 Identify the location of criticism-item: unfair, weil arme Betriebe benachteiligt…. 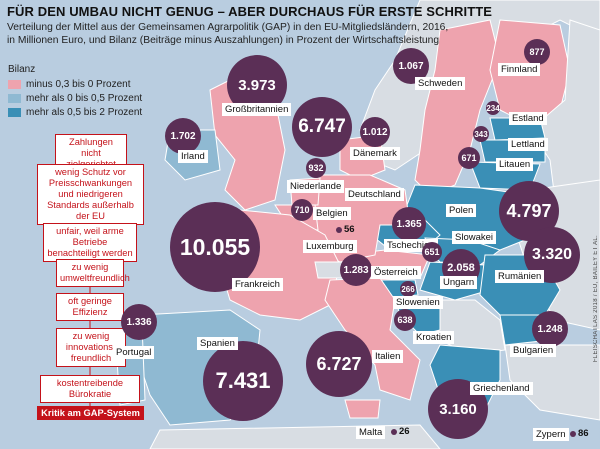
(90, 242).